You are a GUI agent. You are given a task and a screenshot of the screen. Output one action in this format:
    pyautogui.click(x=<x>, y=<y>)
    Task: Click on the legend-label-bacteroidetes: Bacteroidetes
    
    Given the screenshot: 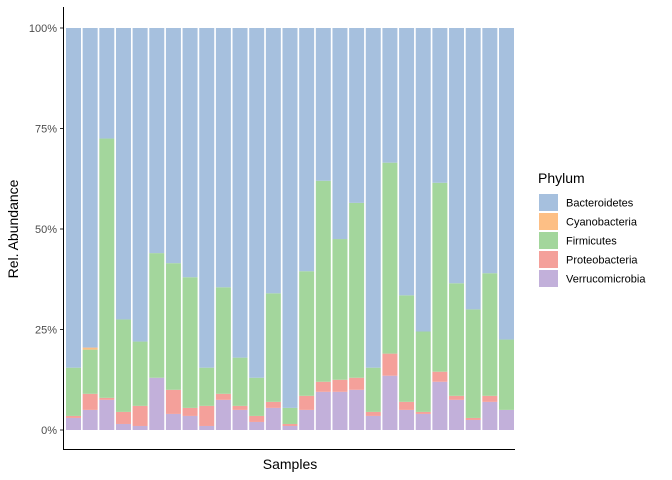 What is the action you would take?
    pyautogui.click(x=600, y=204)
    